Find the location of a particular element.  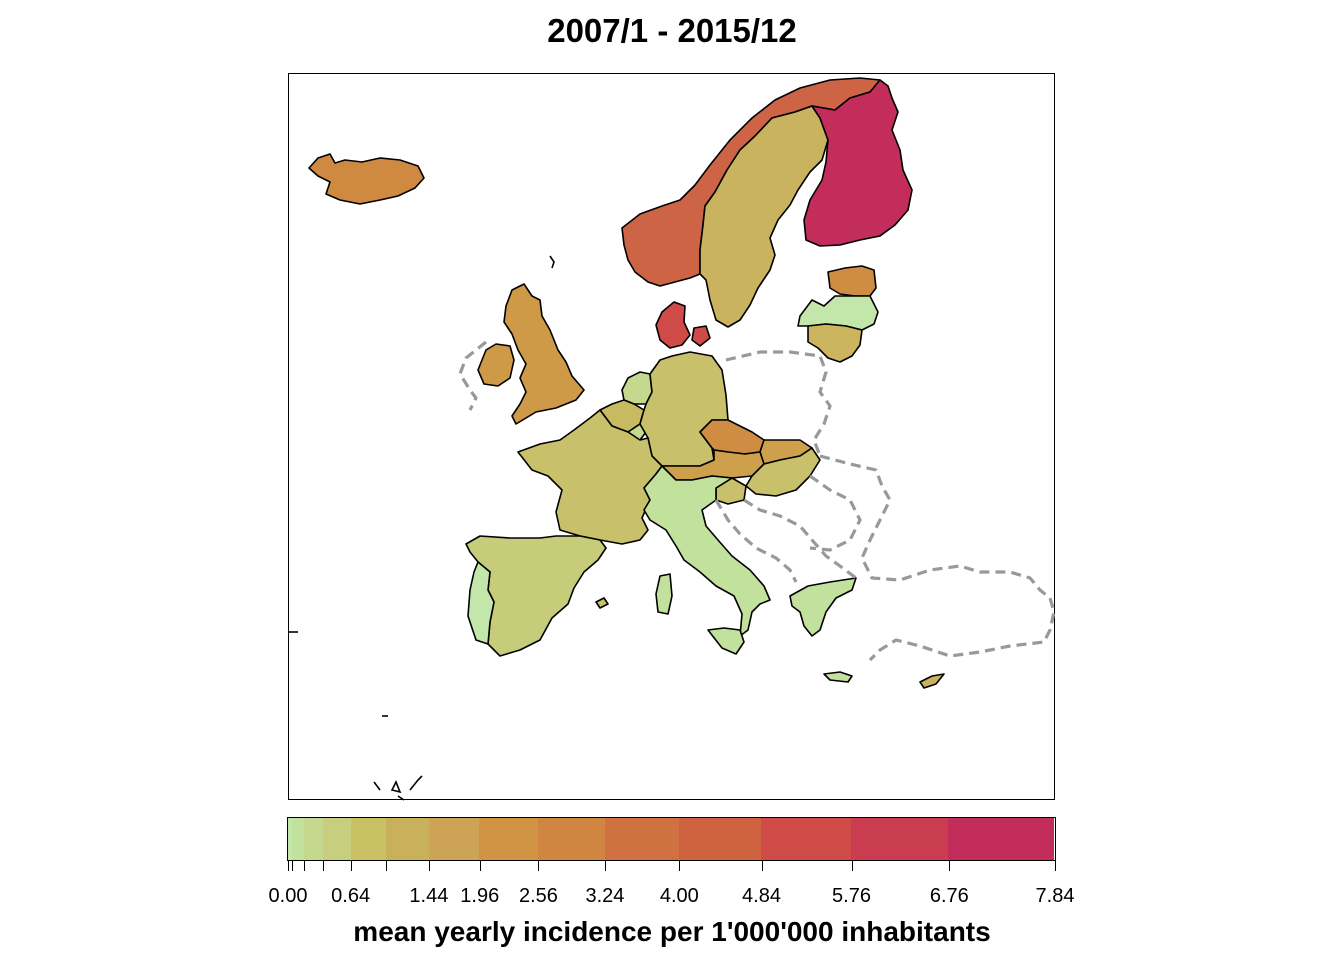

country-germany is located at coordinates (684, 409).